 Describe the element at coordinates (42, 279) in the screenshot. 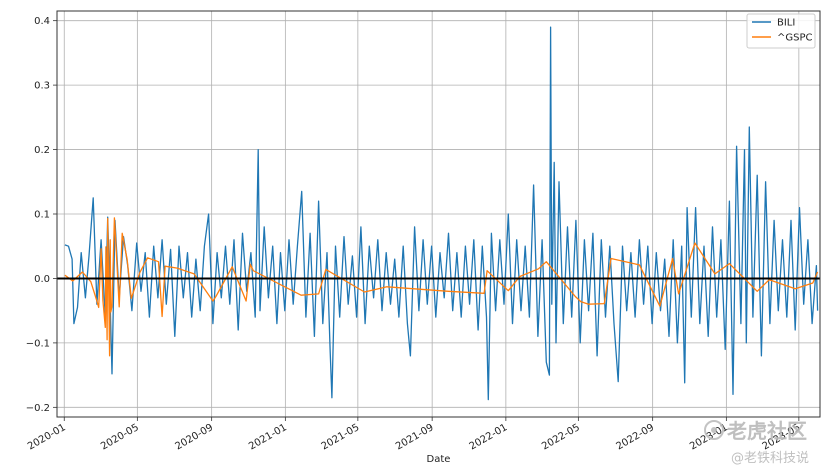

I see `y-tick-label: 0.0` at that location.